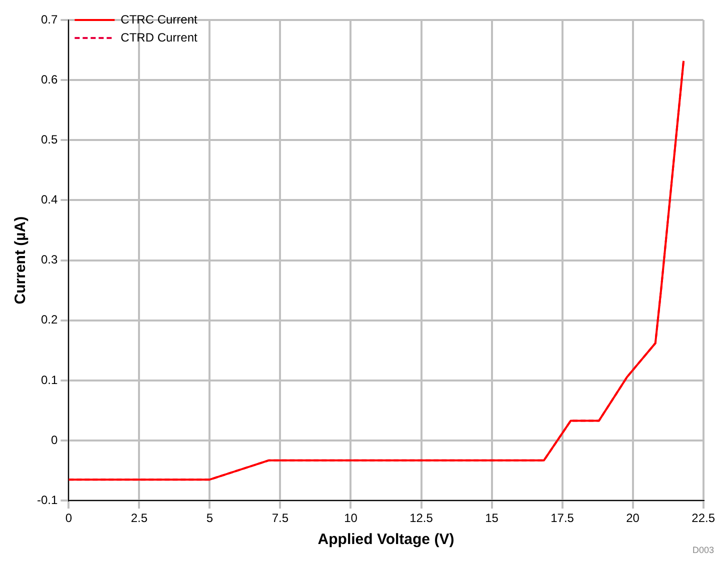  Describe the element at coordinates (54, 439) in the screenshot. I see `y-tick-label: 0` at that location.